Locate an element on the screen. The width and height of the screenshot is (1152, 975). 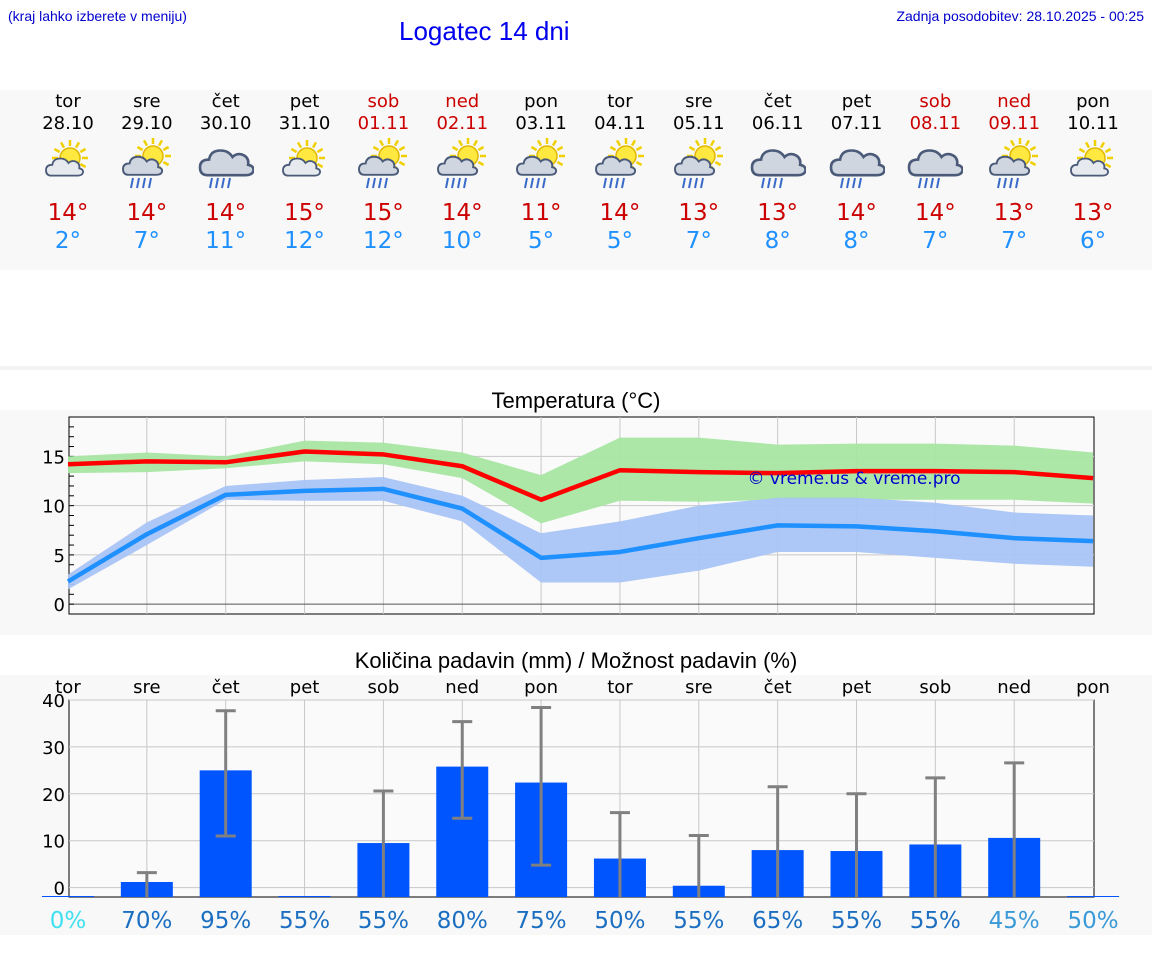
day-date: 01.11 is located at coordinates (383, 123).